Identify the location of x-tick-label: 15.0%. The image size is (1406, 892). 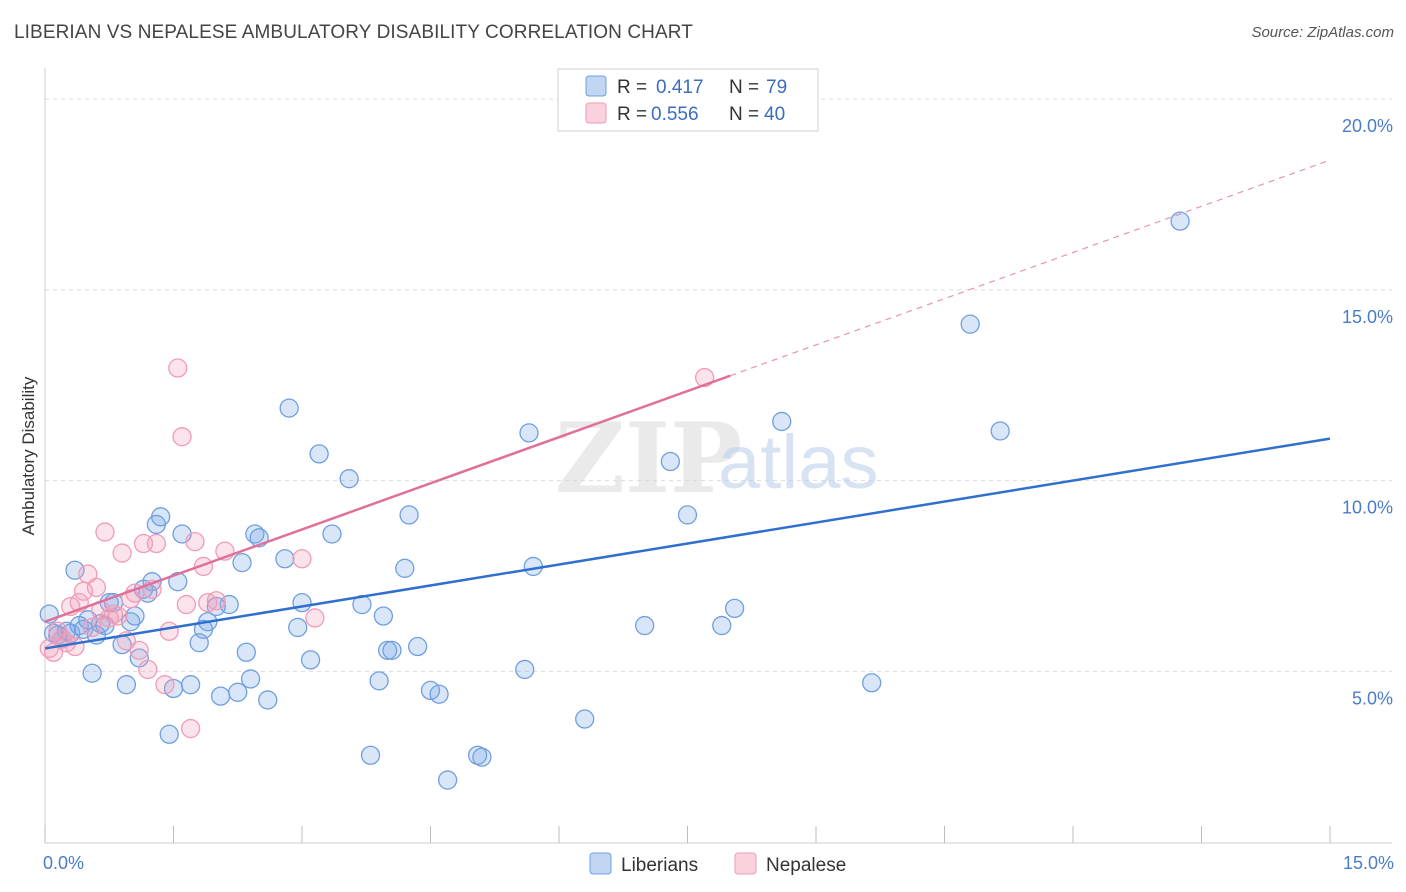
(1368, 863).